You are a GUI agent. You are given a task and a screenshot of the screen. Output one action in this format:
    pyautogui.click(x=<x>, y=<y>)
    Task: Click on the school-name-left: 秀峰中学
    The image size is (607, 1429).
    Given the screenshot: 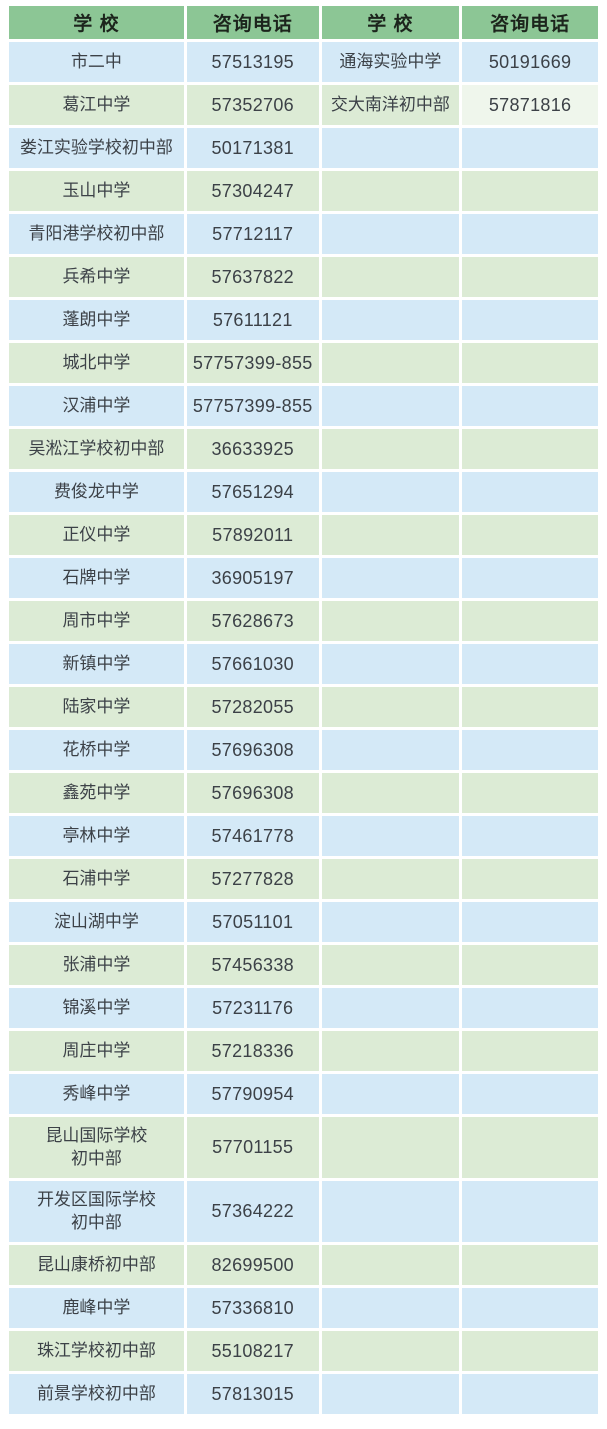 What is the action you would take?
    pyautogui.click(x=96, y=1094)
    